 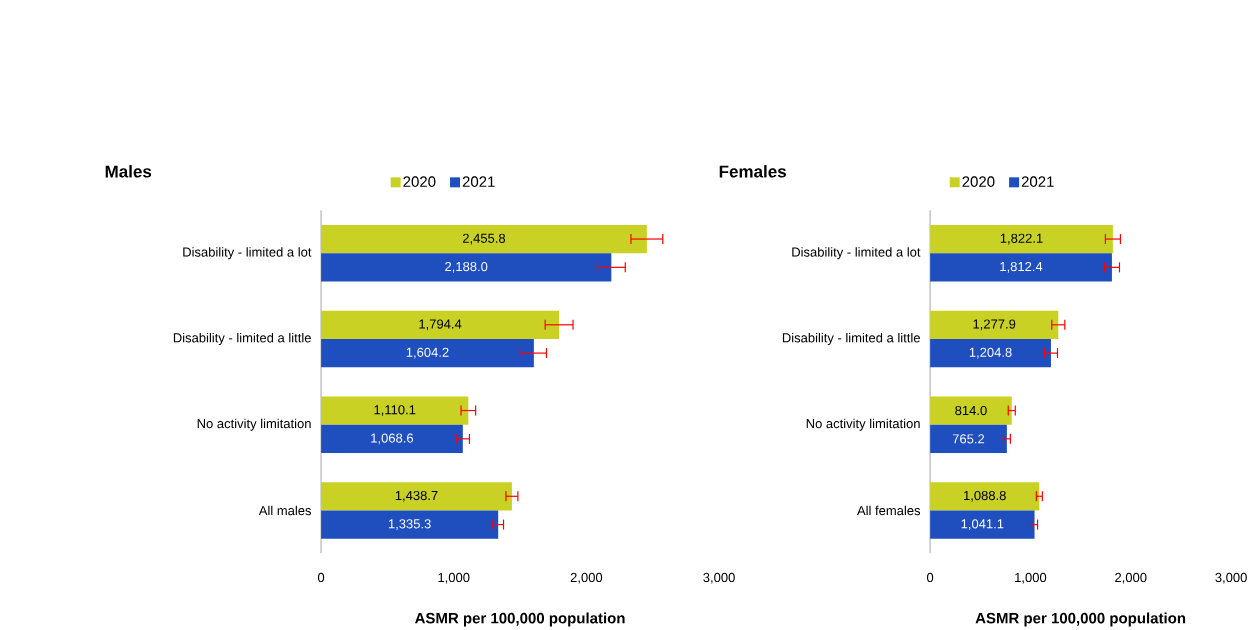 I want to click on data-label: 1,822.1, so click(x=1021, y=239).